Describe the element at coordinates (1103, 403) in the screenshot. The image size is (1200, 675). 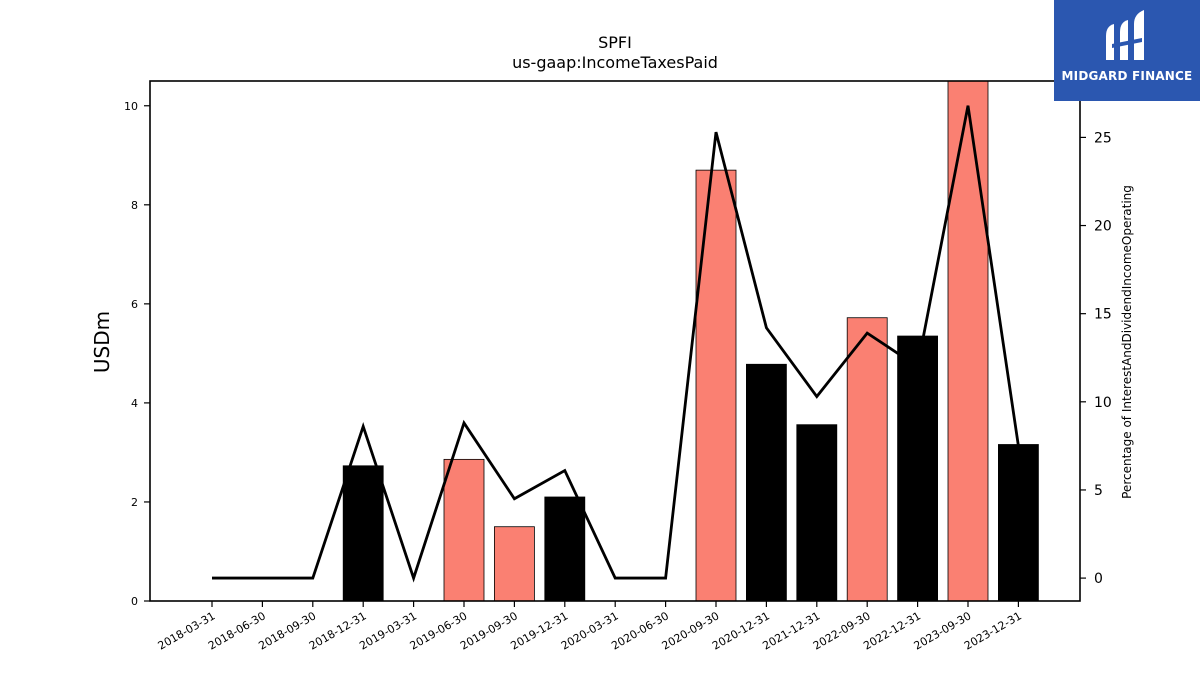
I see `y2-tick-label: 10` at that location.